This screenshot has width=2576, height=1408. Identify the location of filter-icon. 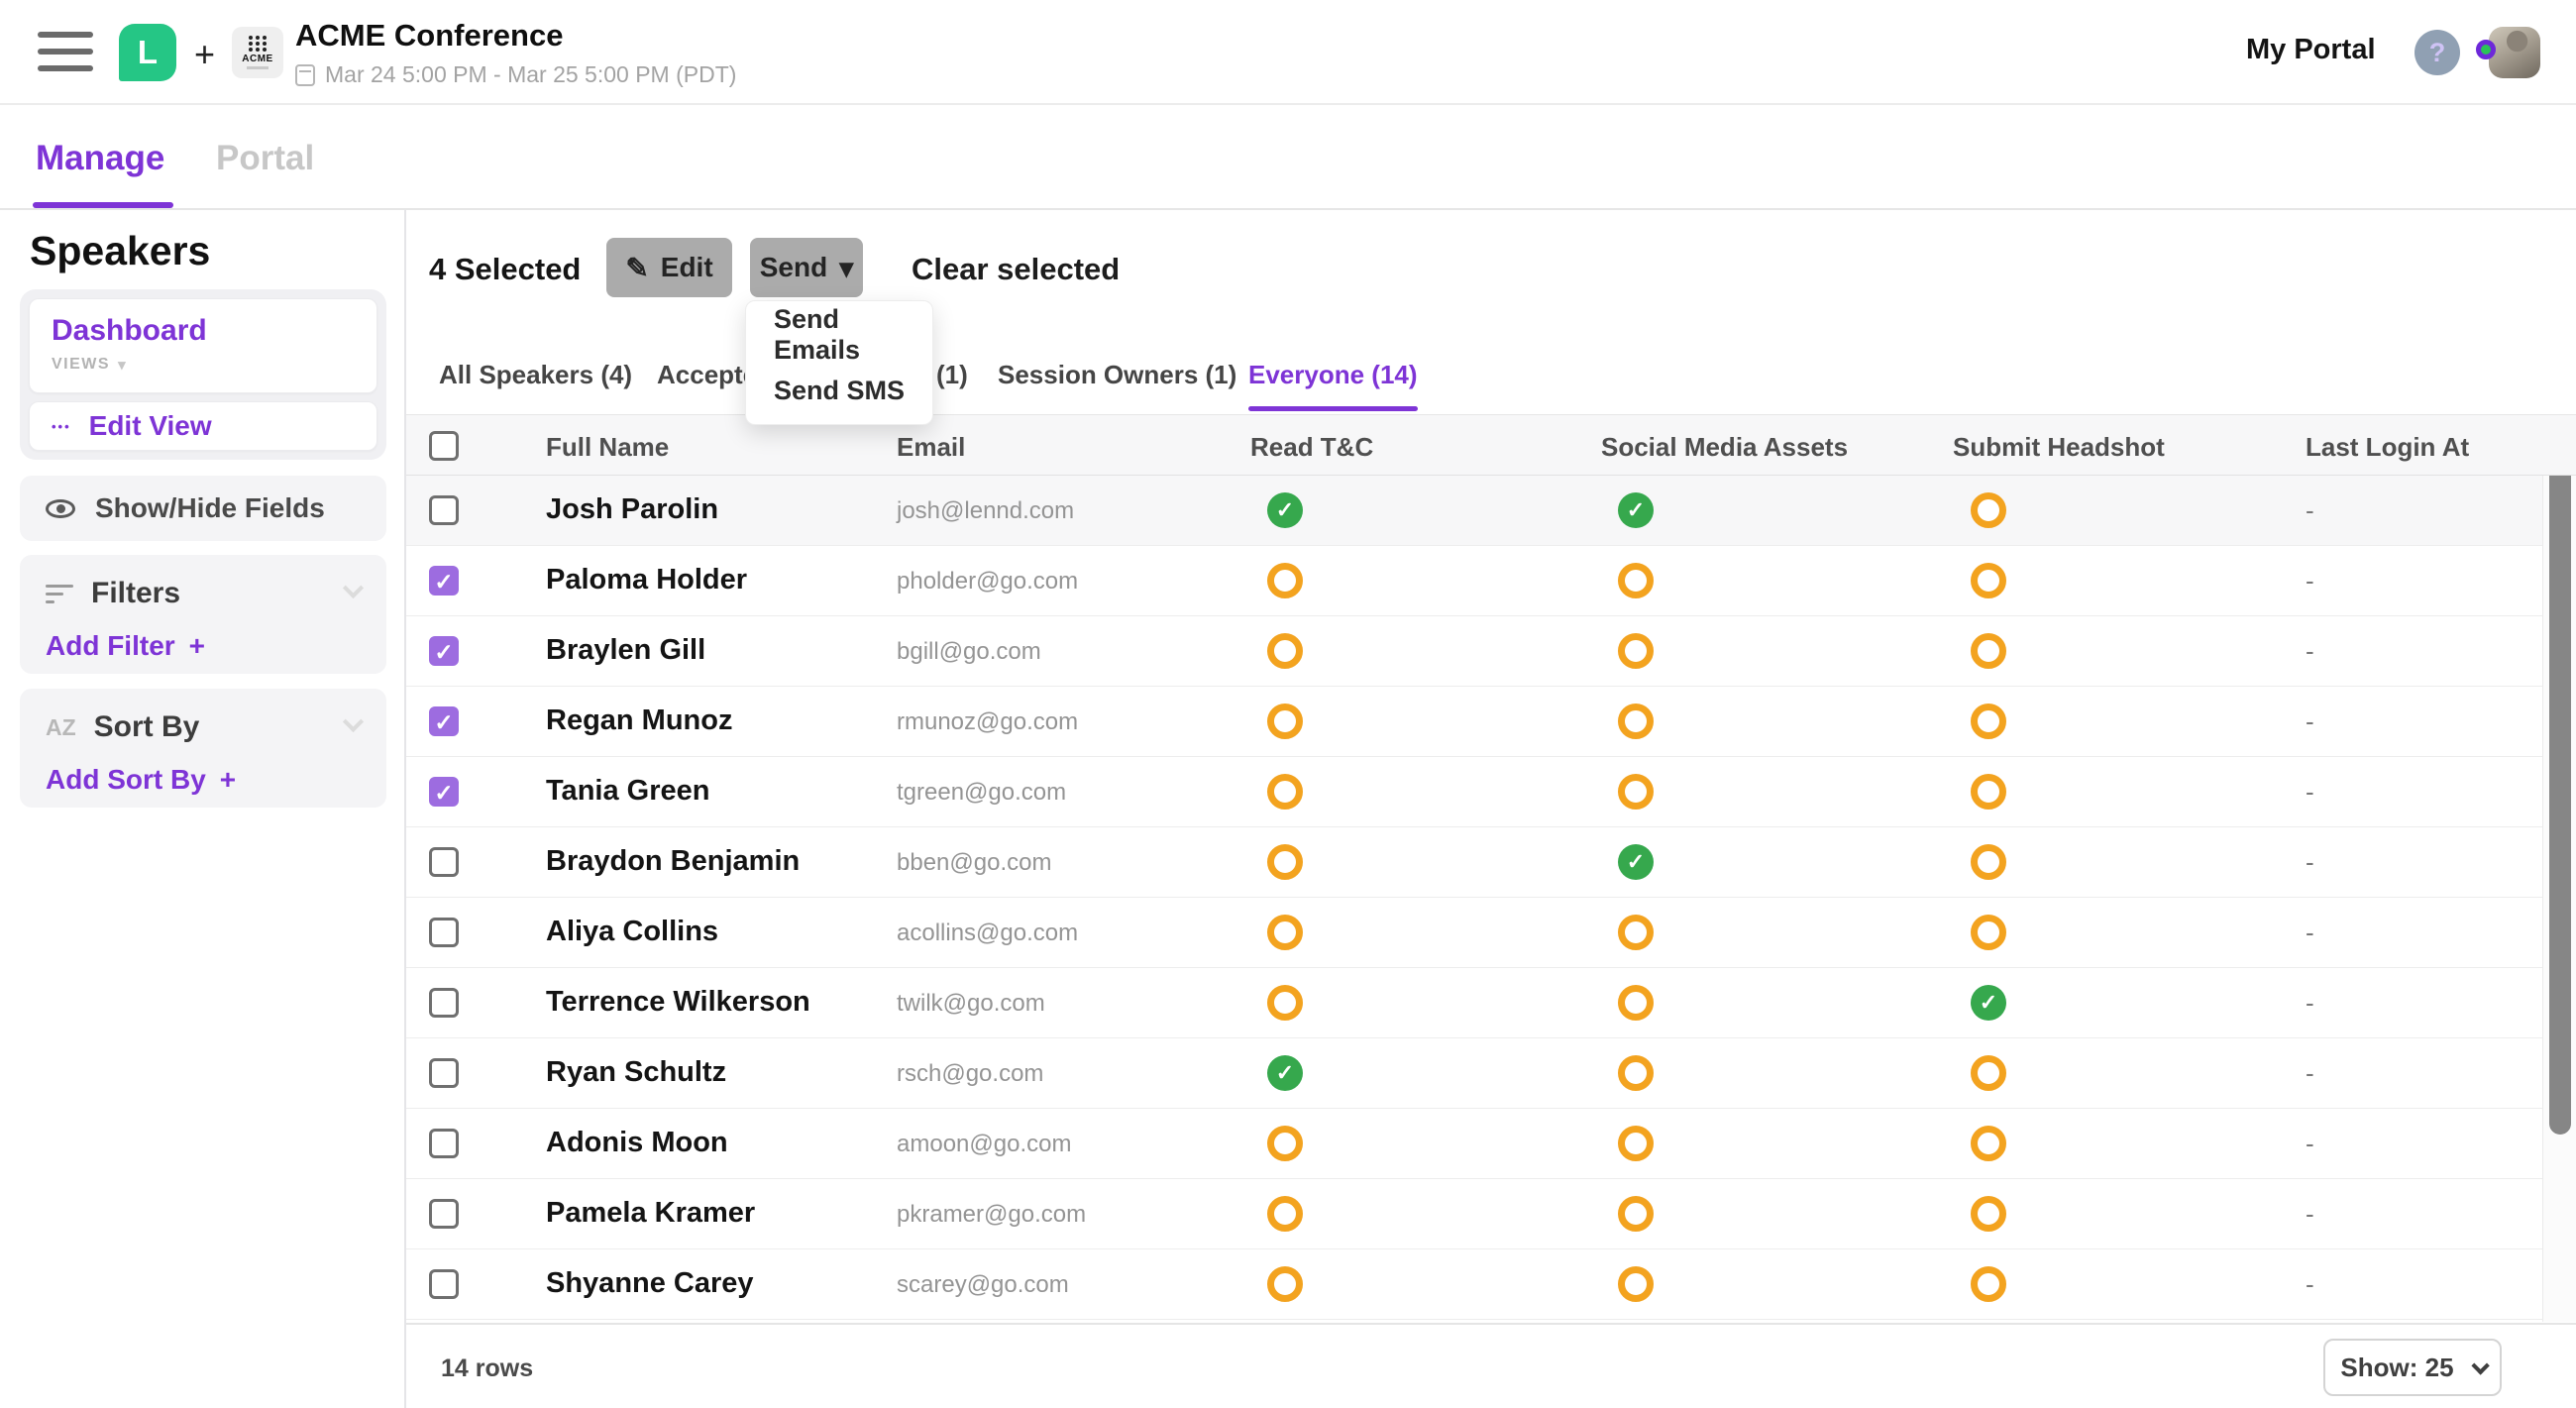
(59, 593).